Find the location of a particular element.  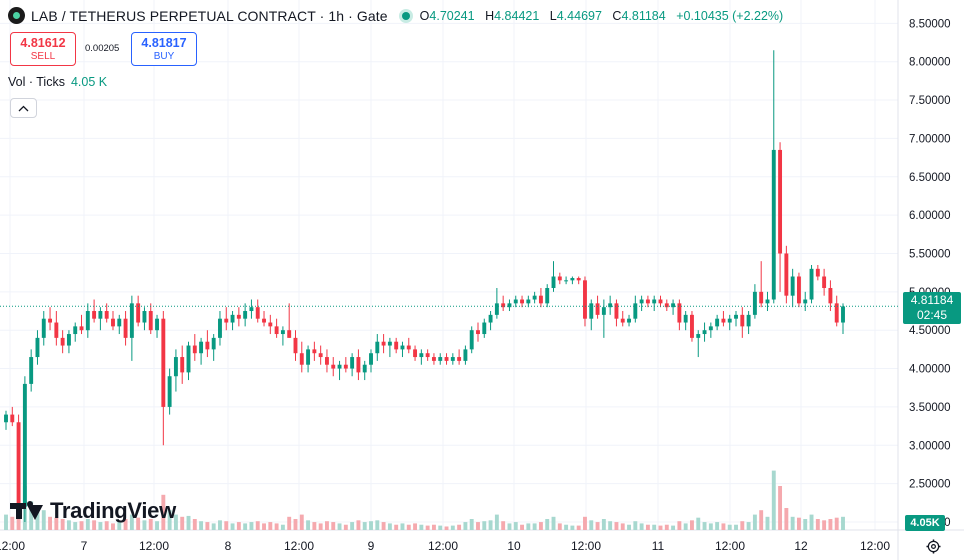

collapse-legend-button is located at coordinates (23, 108).